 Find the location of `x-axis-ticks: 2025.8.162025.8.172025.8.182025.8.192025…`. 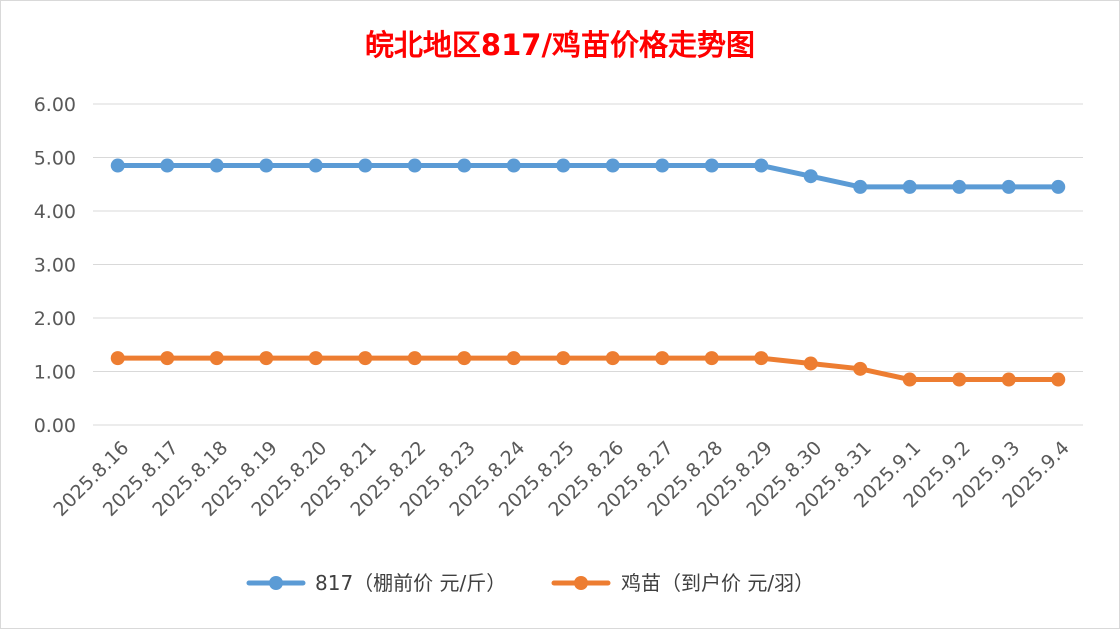

x-axis-ticks: 2025.8.162025.8.172025.8.182025.8.192025… is located at coordinates (561, 479).